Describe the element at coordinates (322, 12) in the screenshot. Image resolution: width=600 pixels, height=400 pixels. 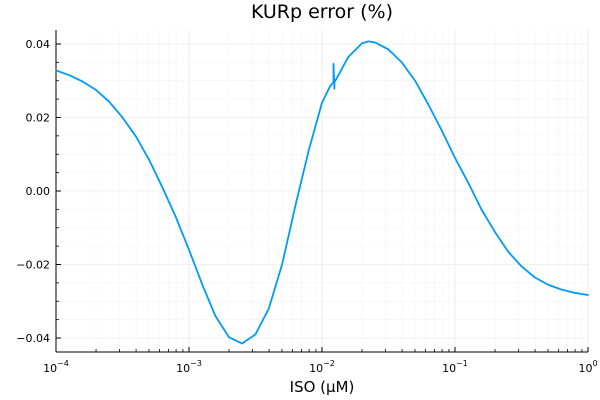
I see `chart-title: KURp error (%)` at that location.